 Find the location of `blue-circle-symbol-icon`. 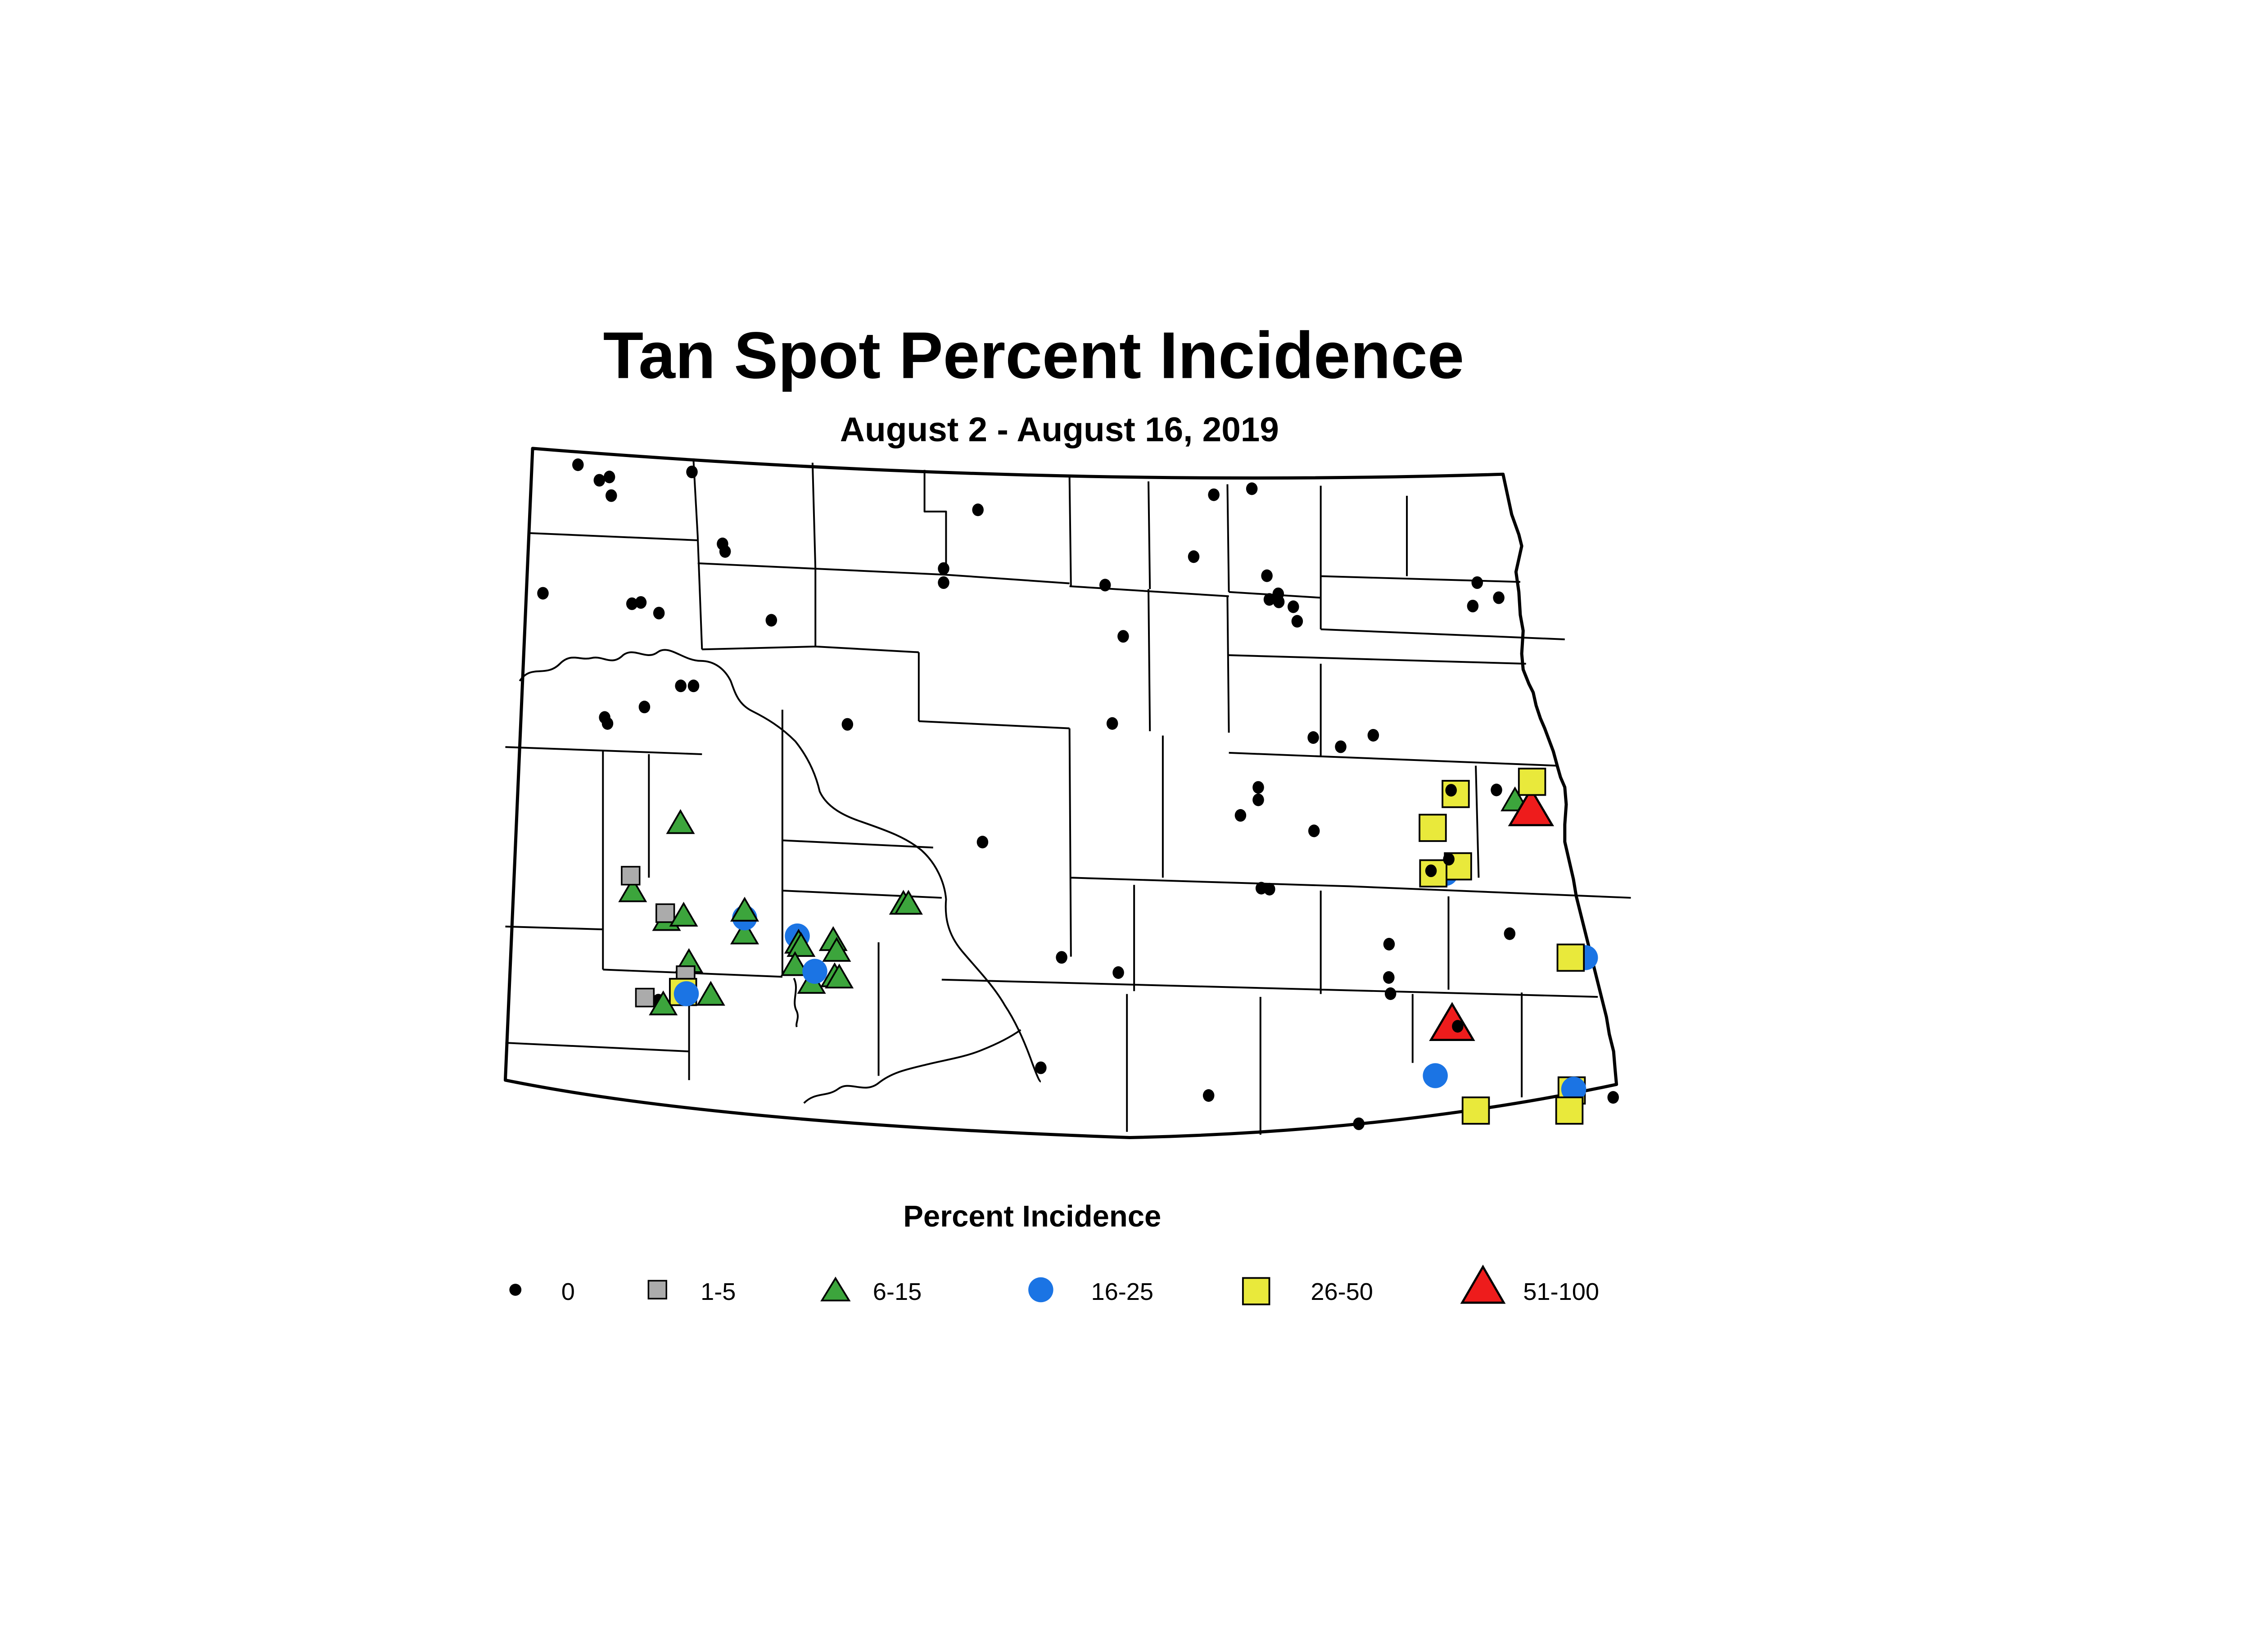

blue-circle-symbol-icon is located at coordinates (1040, 1290).